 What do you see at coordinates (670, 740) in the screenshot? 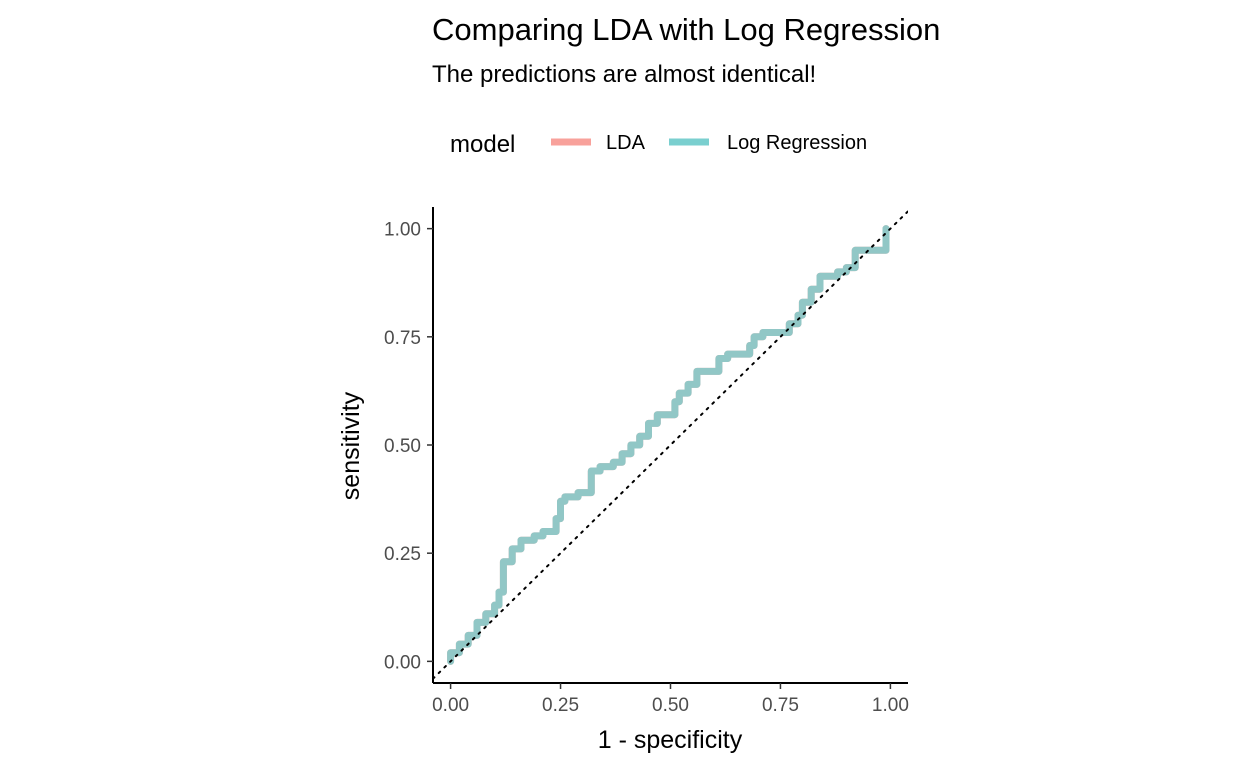
I see `x-axis-title: 1 - specificity` at bounding box center [670, 740].